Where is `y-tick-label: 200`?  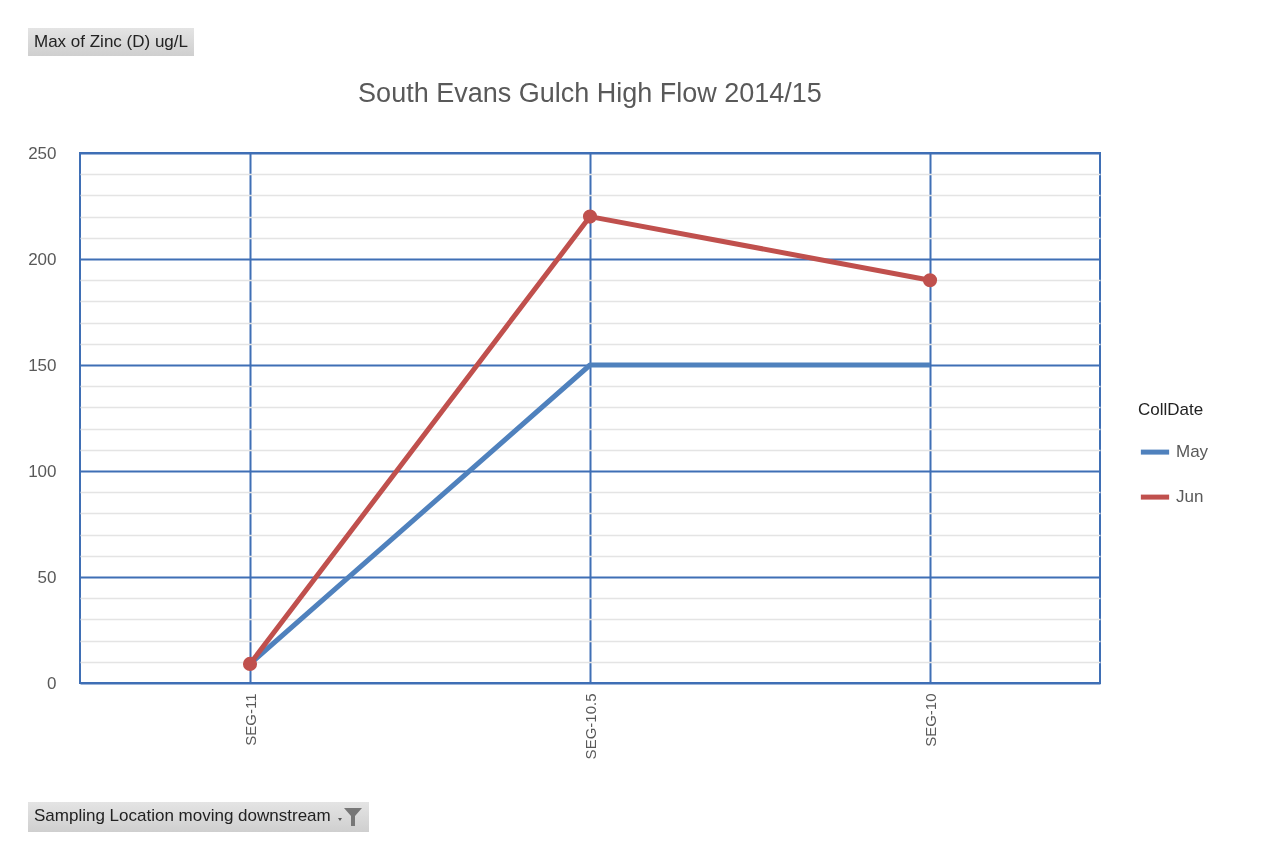 y-tick-label: 200 is located at coordinates (42, 259).